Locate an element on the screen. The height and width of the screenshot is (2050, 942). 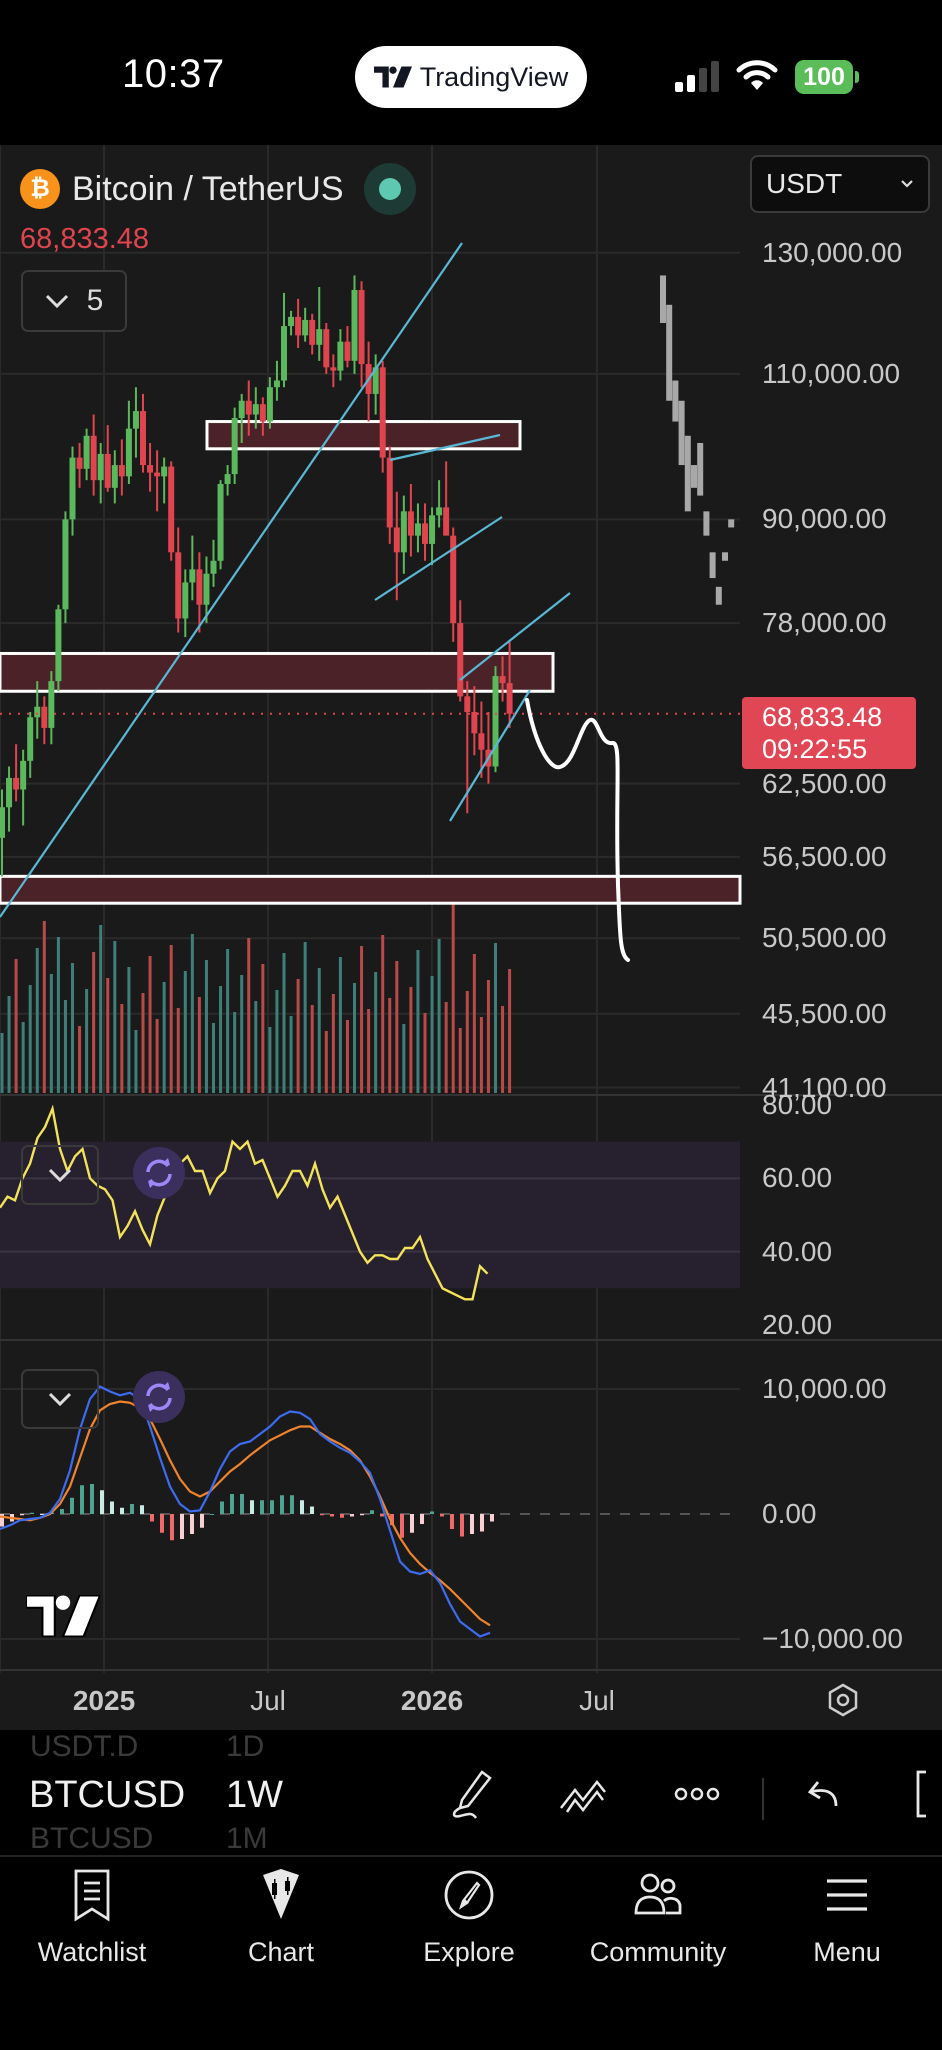
price-axis-label: 62,500.00 is located at coordinates (824, 783).